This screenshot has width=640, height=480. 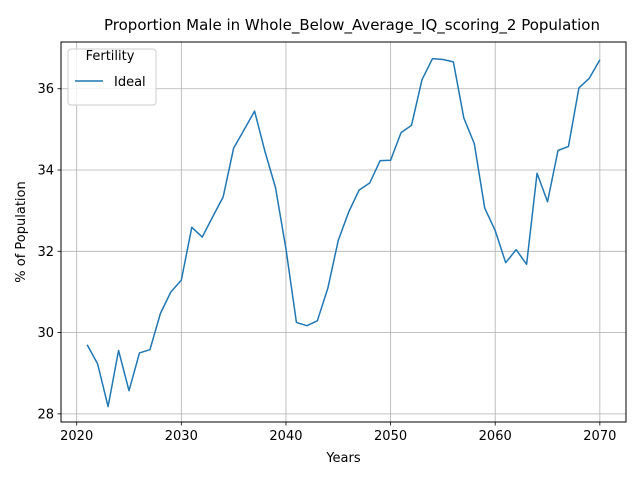 What do you see at coordinates (45, 333) in the screenshot?
I see `y-tick-label: 30` at bounding box center [45, 333].